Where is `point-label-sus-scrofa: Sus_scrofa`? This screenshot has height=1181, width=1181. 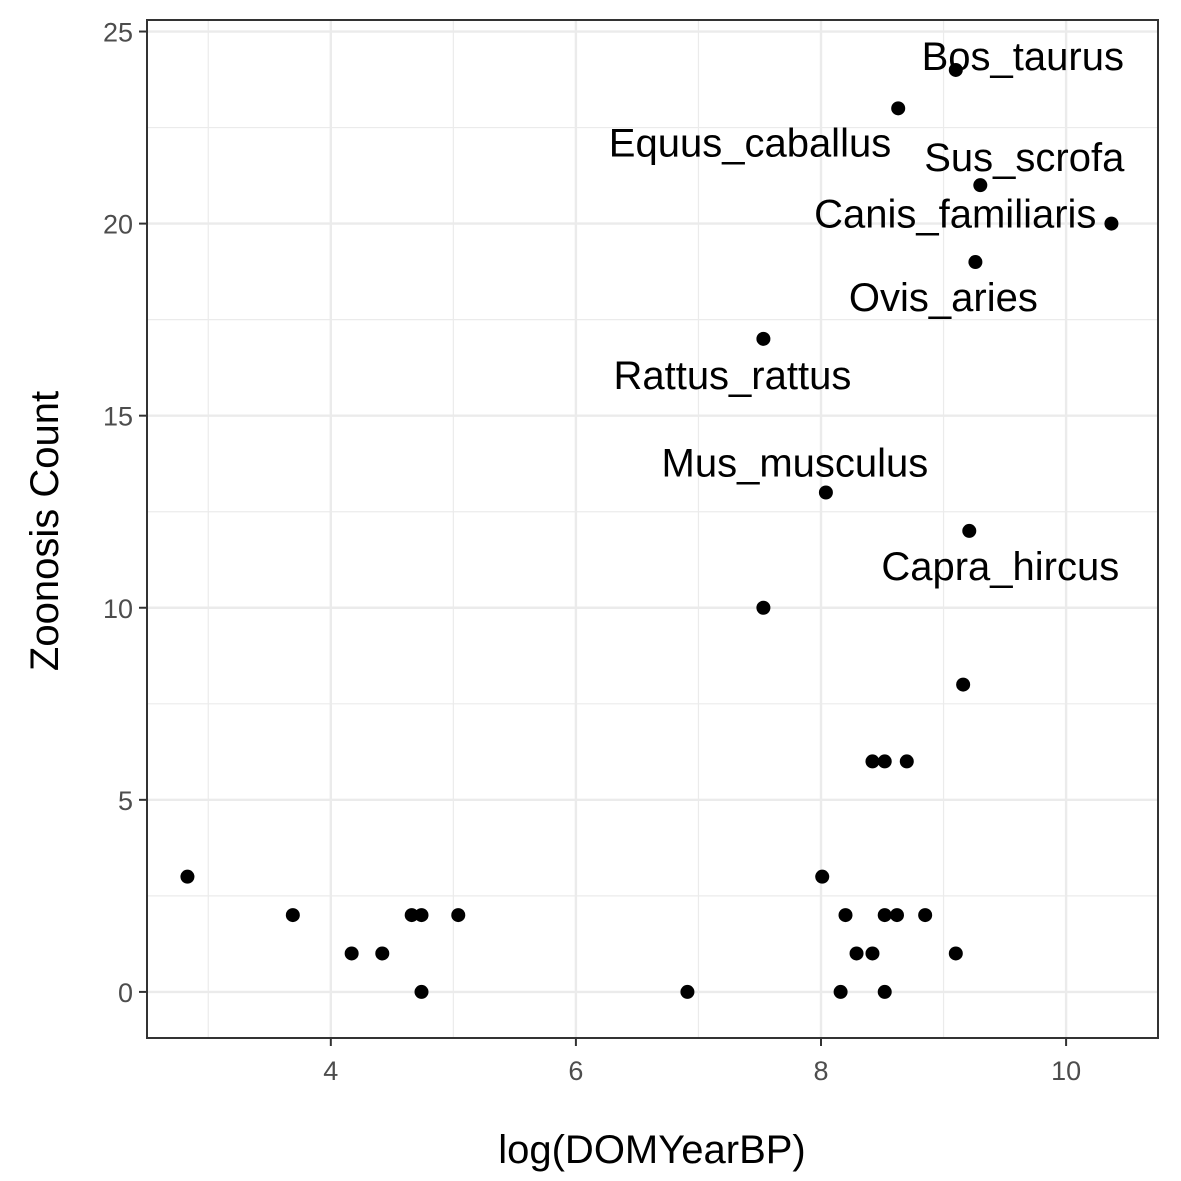 point-label-sus-scrofa: Sus_scrofa is located at coordinates (1024, 158).